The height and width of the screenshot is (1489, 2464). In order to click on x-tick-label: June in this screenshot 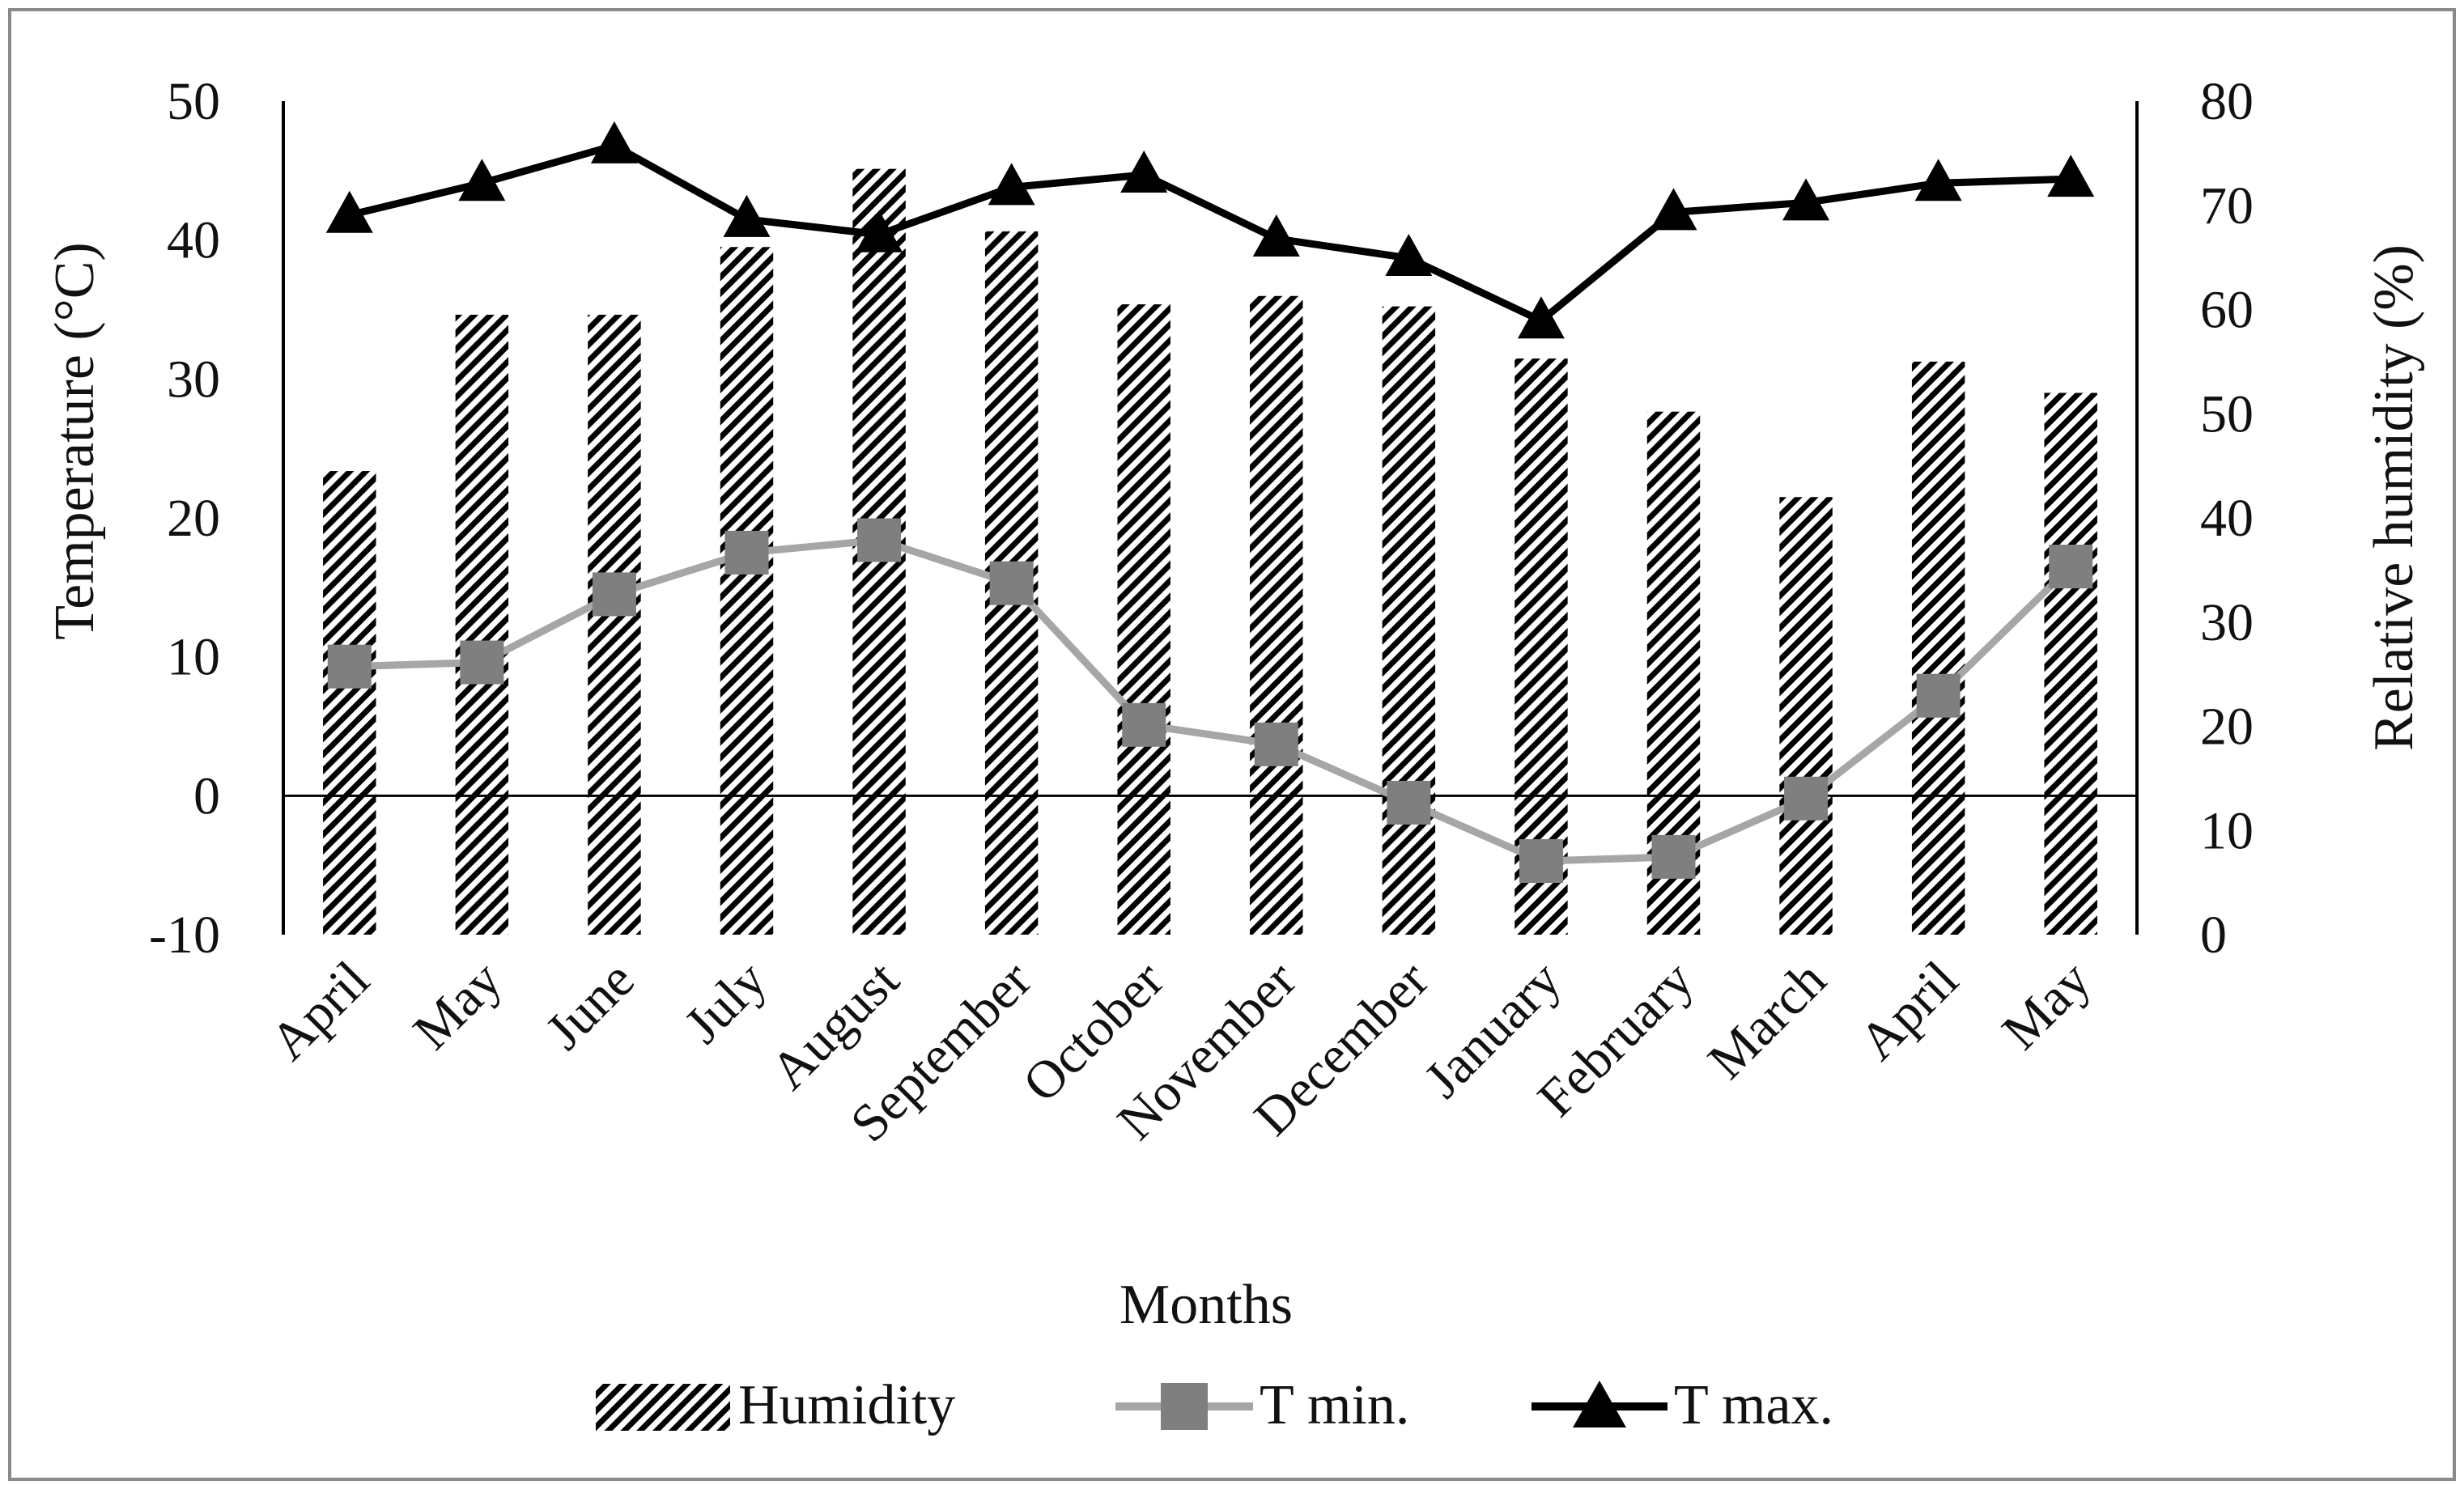, I will do `click(589, 1005)`.